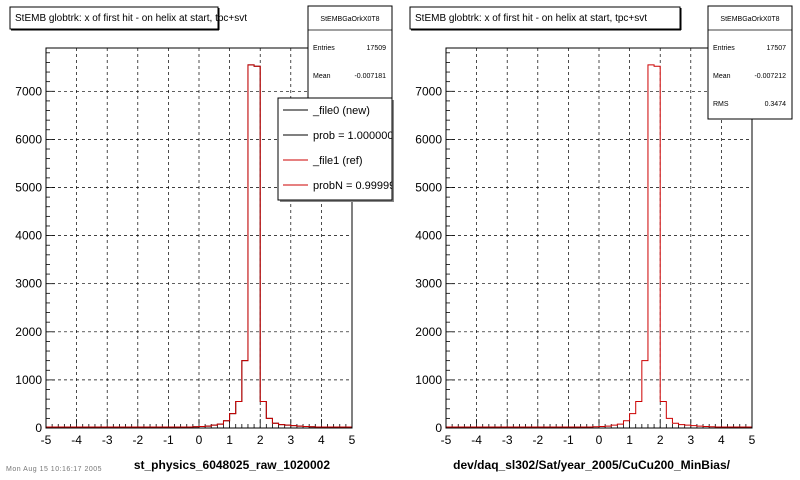  I want to click on stats-value: -0.007212, so click(770, 76).